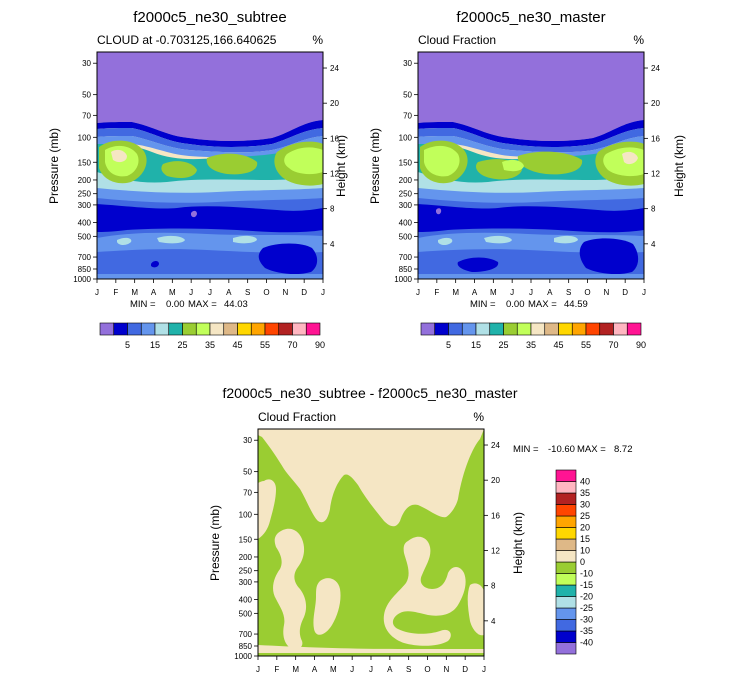 This screenshot has width=733, height=680. I want to click on difference-height-tick-label: 20, so click(495, 480).